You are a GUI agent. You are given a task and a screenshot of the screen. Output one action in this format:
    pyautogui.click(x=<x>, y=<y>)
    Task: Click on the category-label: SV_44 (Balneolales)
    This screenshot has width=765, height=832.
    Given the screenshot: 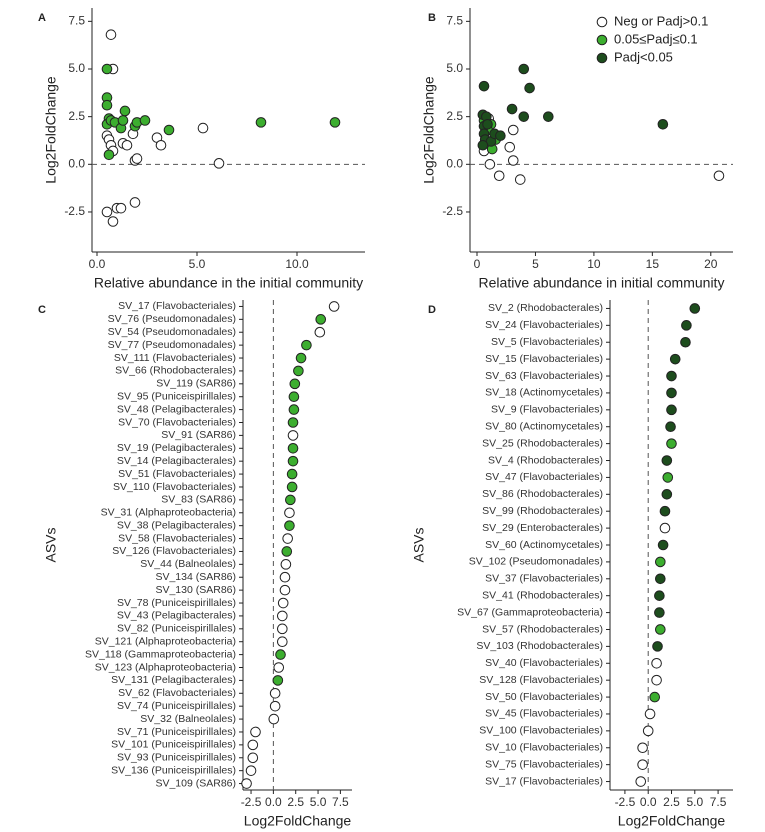 What is the action you would take?
    pyautogui.click(x=188, y=564)
    